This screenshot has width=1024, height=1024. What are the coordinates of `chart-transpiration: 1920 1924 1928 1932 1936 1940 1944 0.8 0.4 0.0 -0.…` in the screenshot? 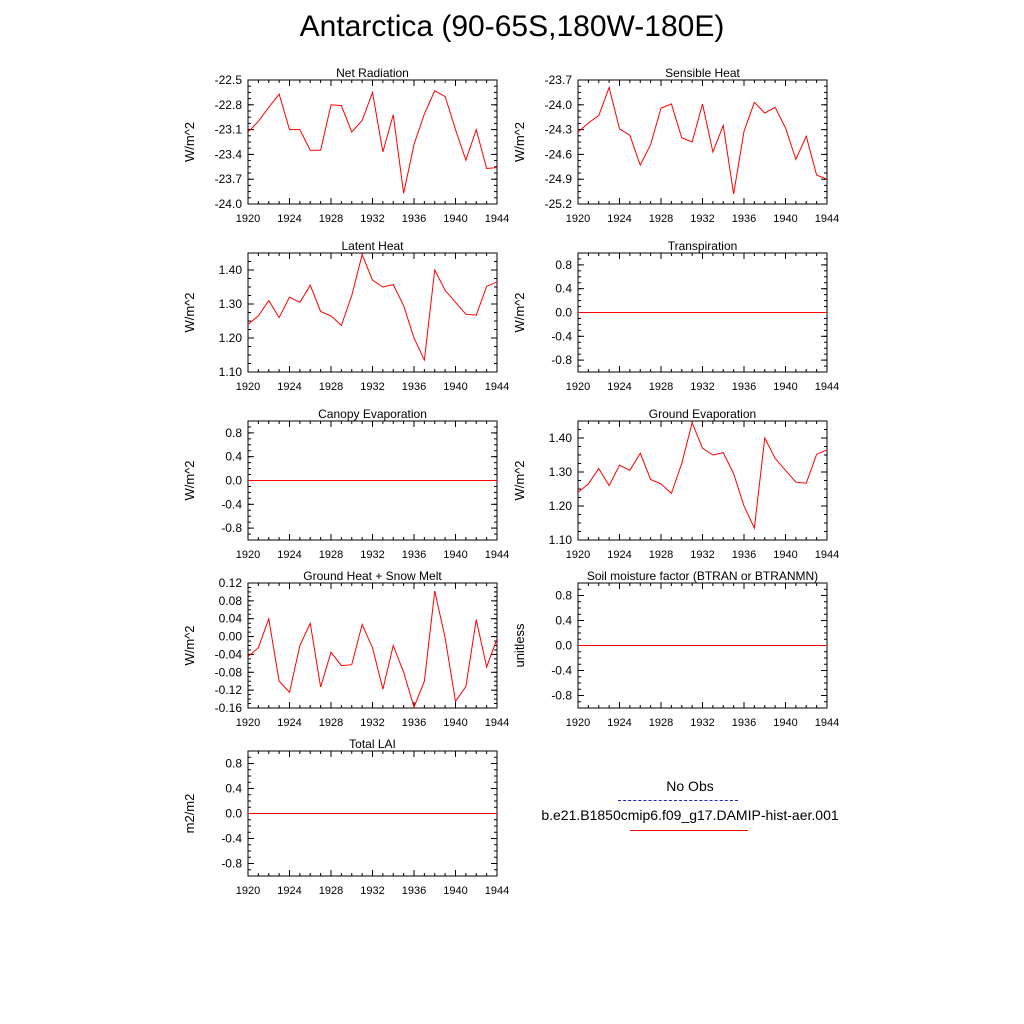 It's located at (675, 316).